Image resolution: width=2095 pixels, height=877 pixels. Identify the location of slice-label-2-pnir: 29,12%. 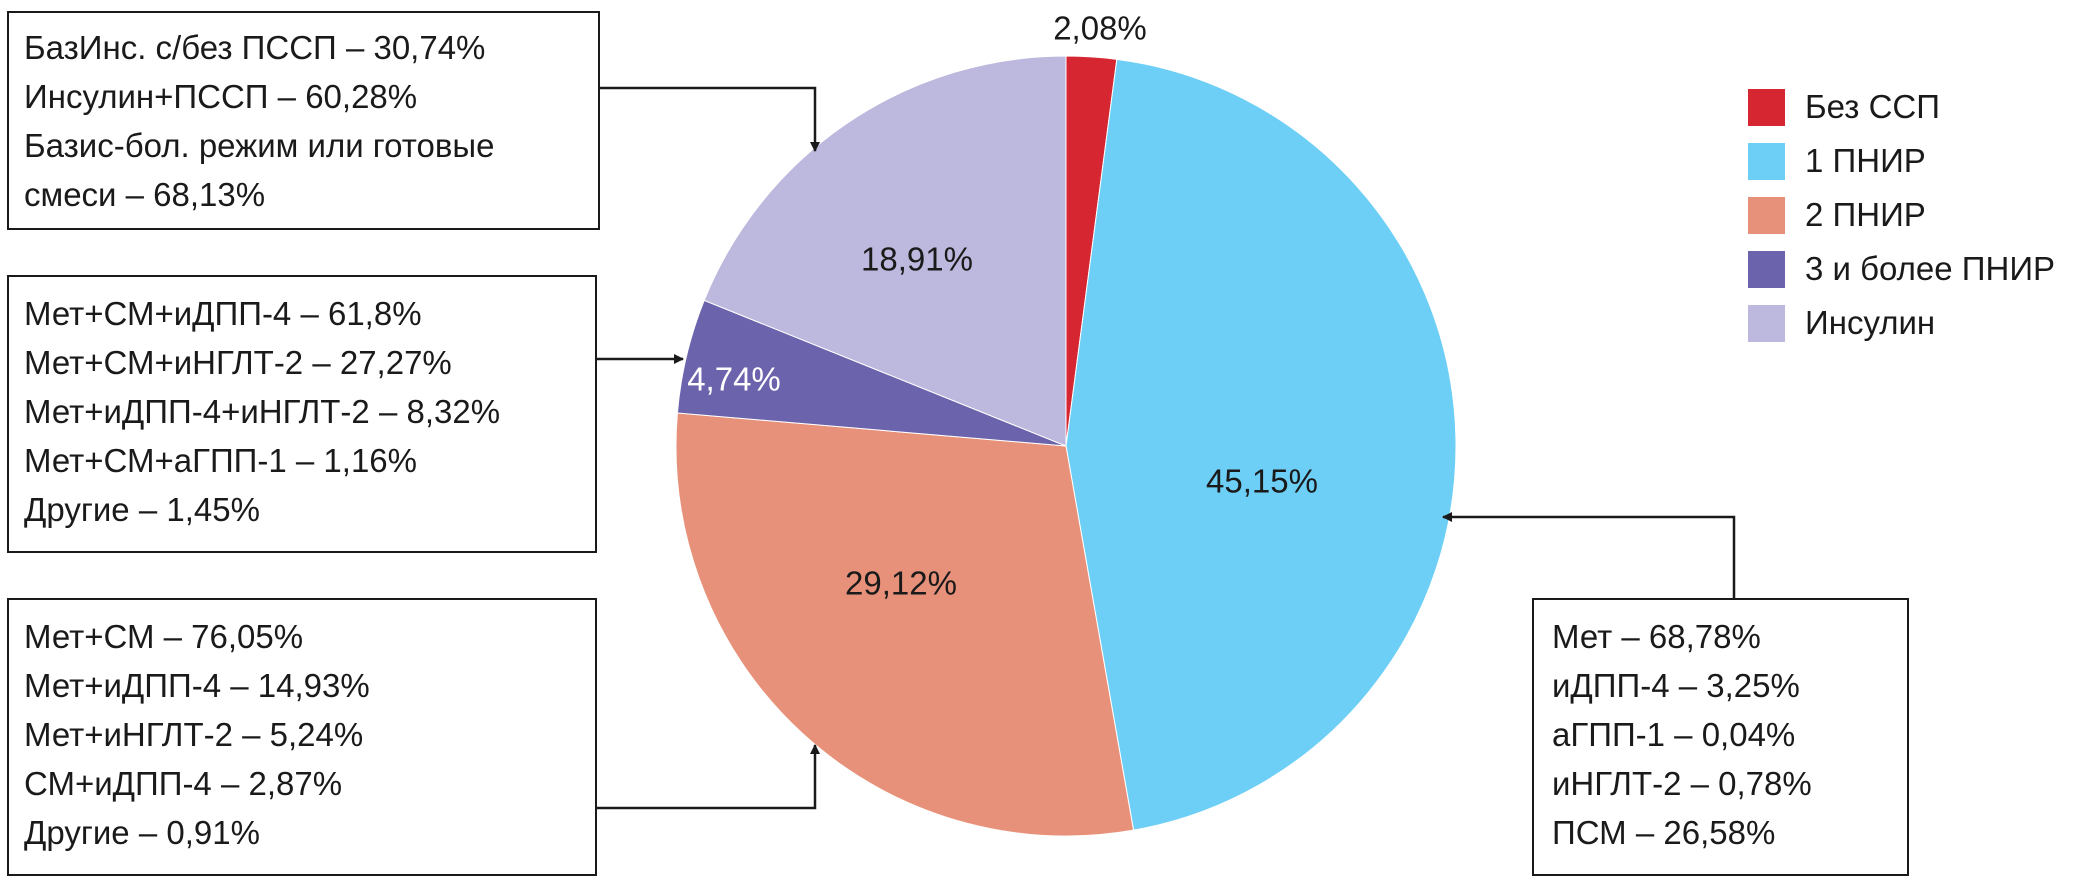
(901, 583).